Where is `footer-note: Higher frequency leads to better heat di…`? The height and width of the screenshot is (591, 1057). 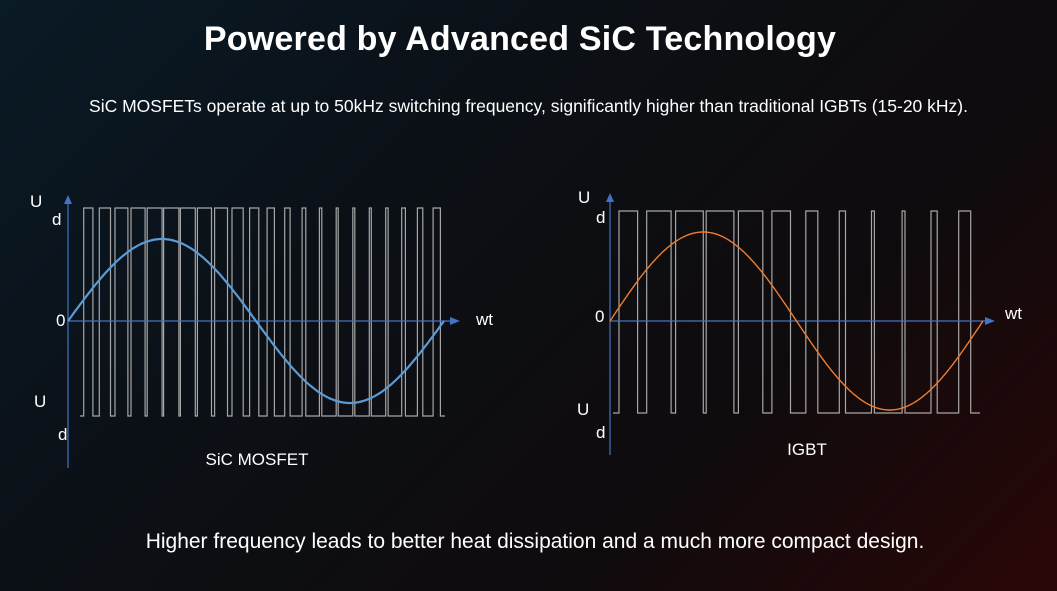 footer-note: Higher frequency leads to better heat di… is located at coordinates (535, 541).